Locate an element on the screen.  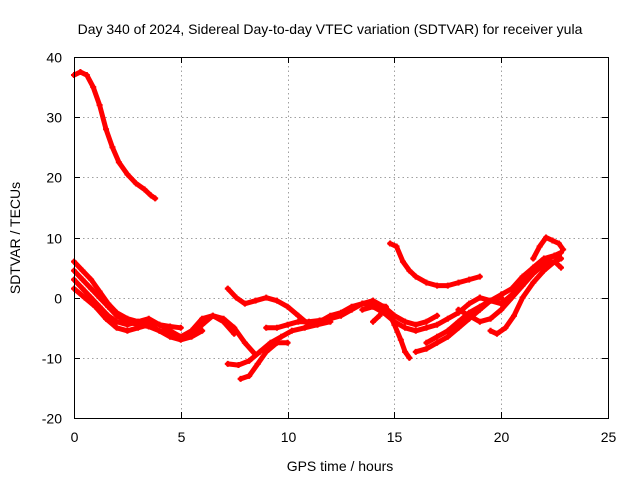
y-tick-label: 0 is located at coordinates (58, 299).